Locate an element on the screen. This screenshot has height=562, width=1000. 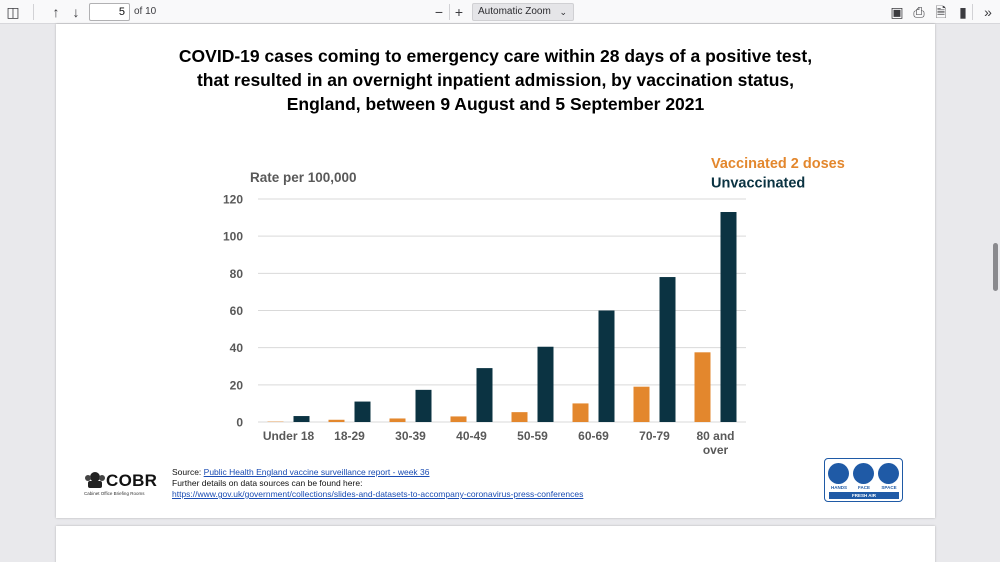
cobr-logo is located at coordinates (117, 483).